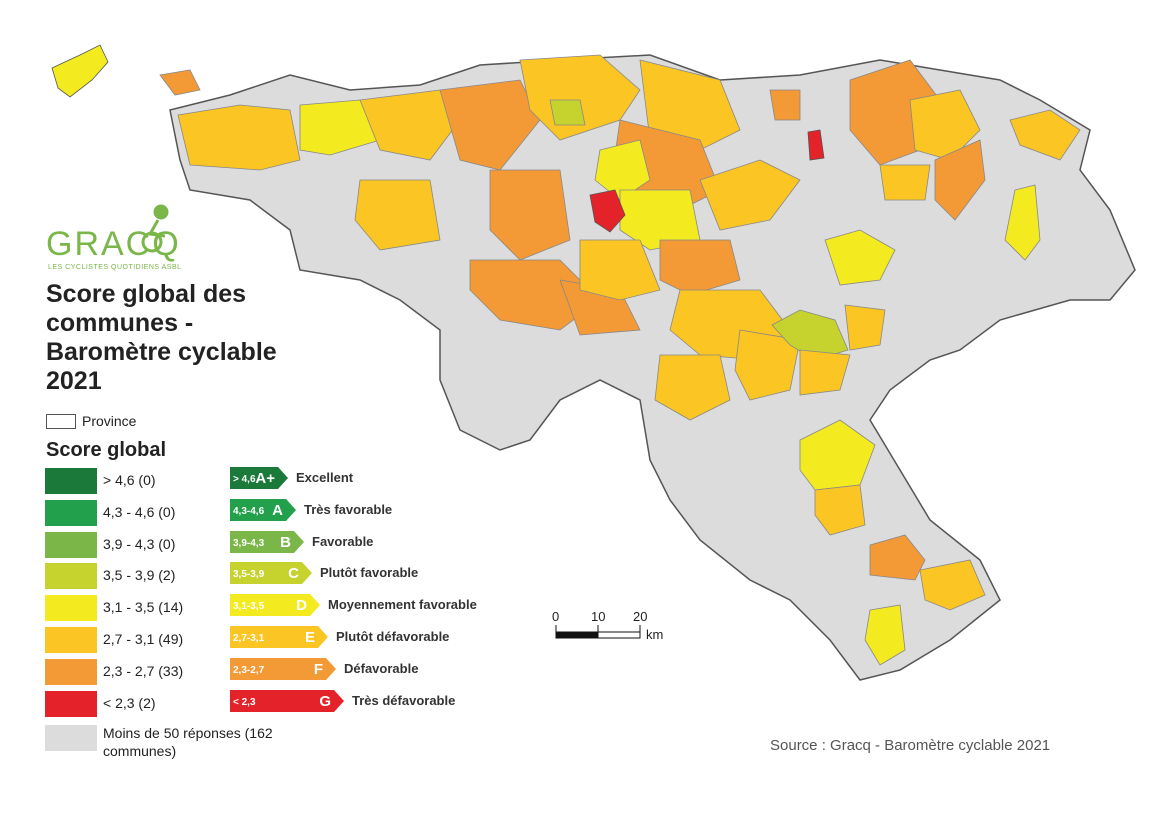 The image size is (1169, 827). What do you see at coordinates (598, 616) in the screenshot?
I see `scale-tick: 10` at bounding box center [598, 616].